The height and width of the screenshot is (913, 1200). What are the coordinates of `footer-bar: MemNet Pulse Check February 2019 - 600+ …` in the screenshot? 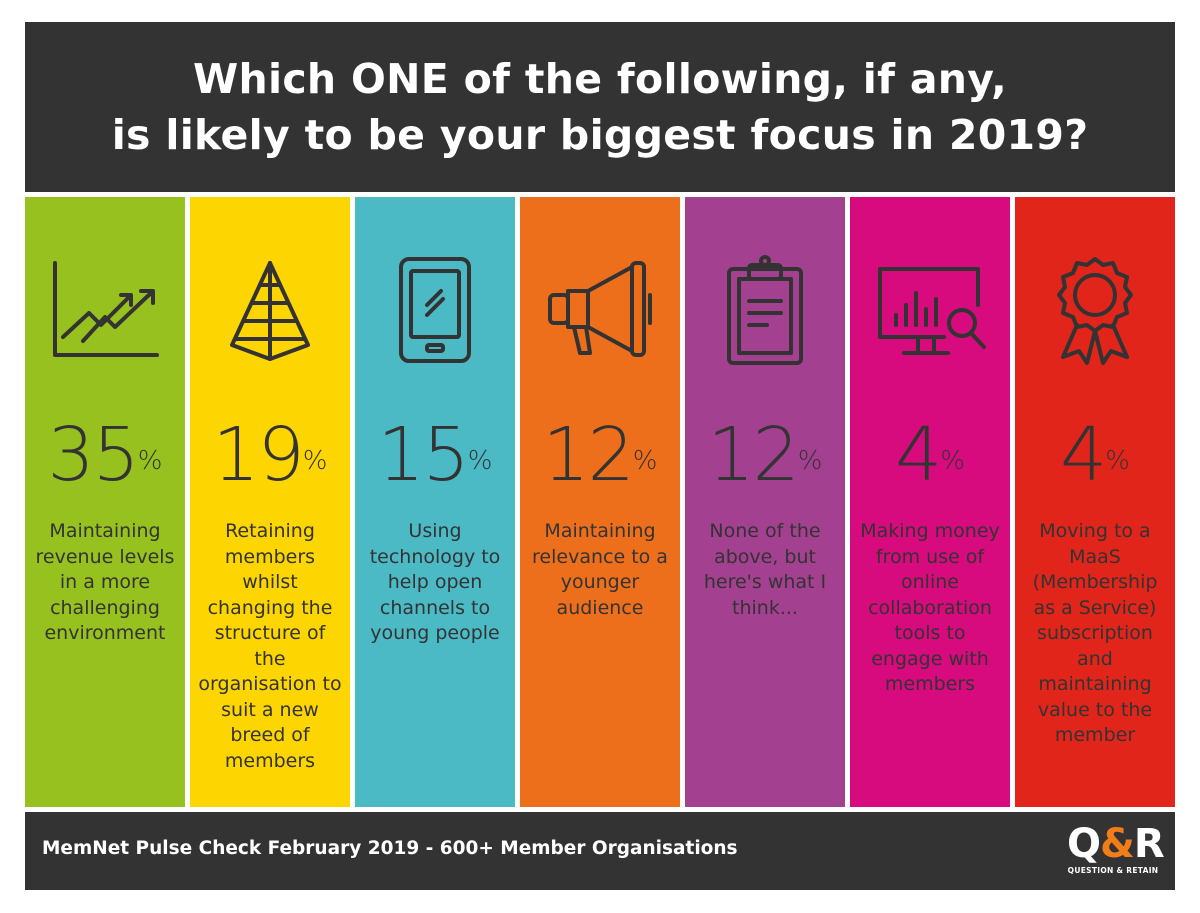 It's located at (600, 851).